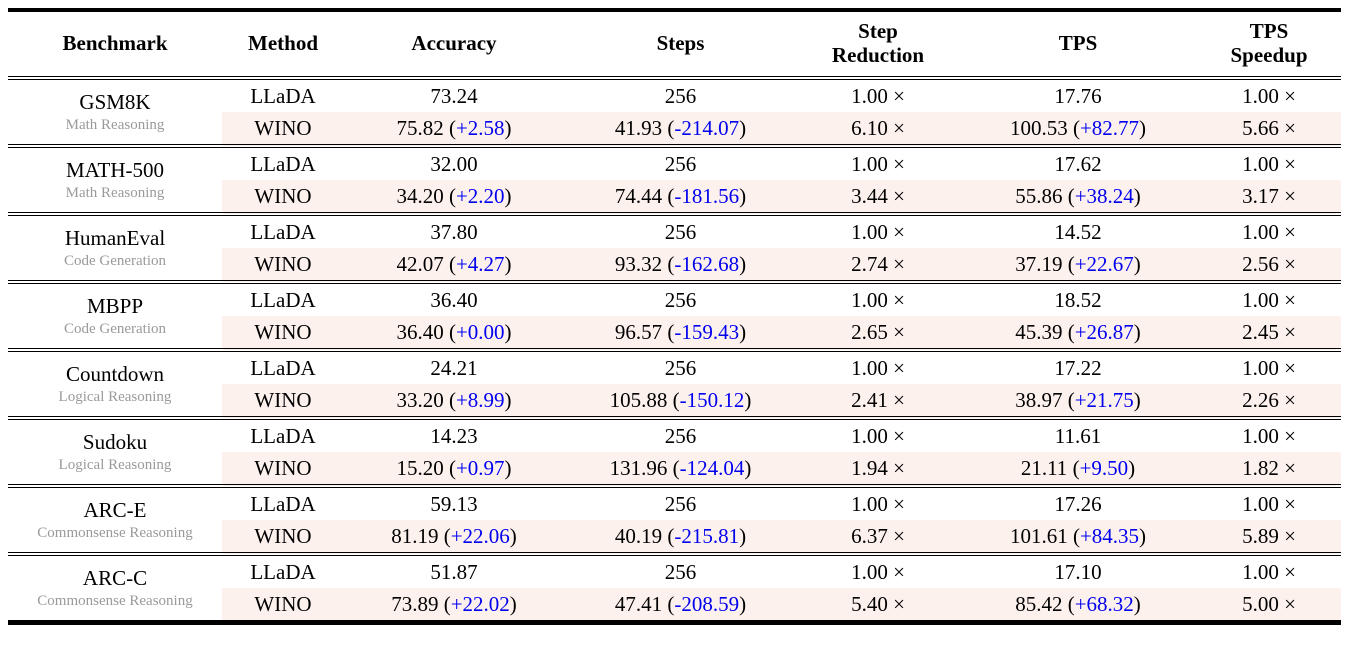  Describe the element at coordinates (115, 509) in the screenshot. I see `benchmark-name: ARC-E` at that location.